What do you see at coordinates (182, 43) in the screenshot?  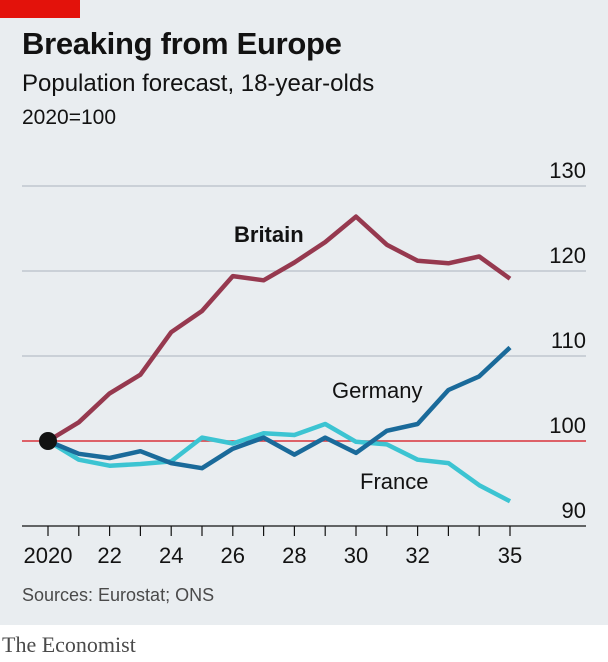 I see `chart-title: Breaking from Europe` at bounding box center [182, 43].